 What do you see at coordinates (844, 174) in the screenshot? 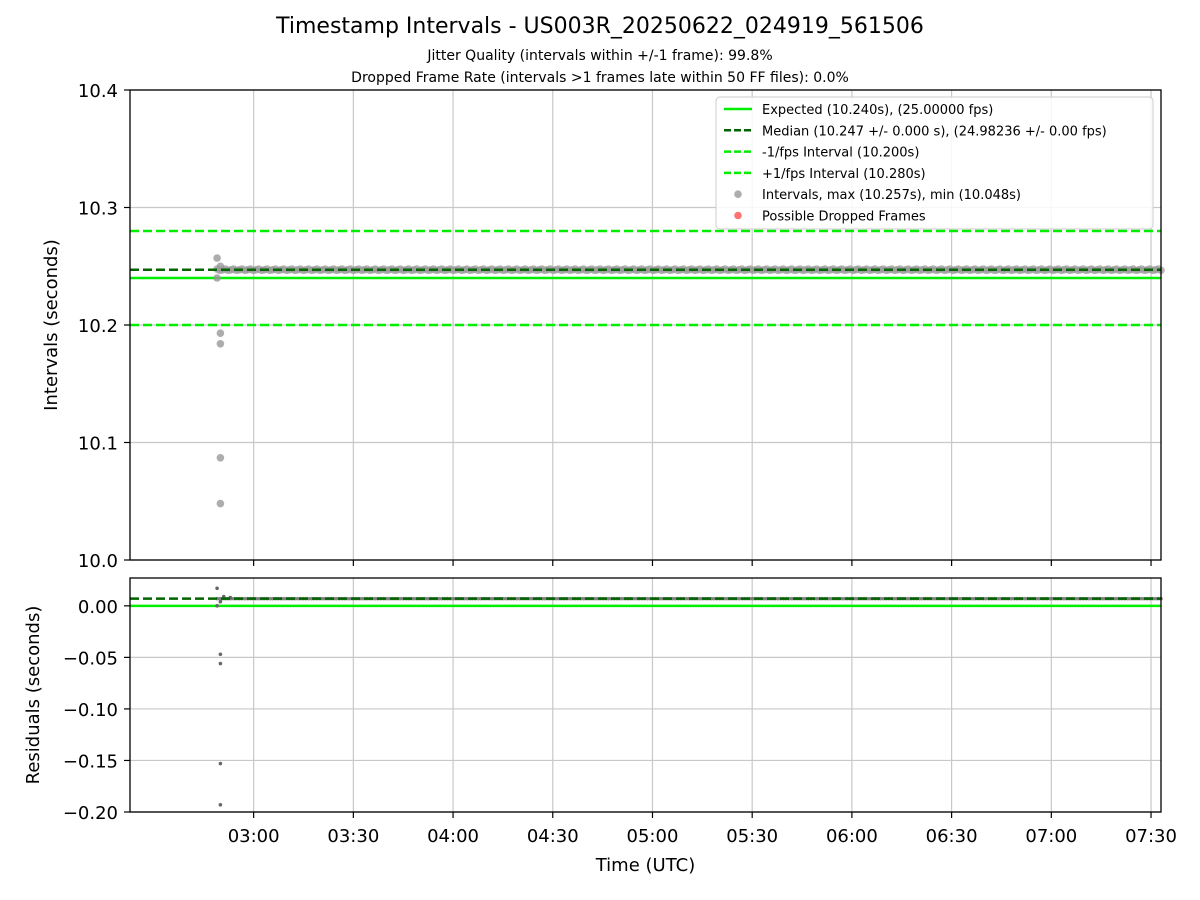
I see `legend-entry: +1/fps Interval (10.280s)` at bounding box center [844, 174].